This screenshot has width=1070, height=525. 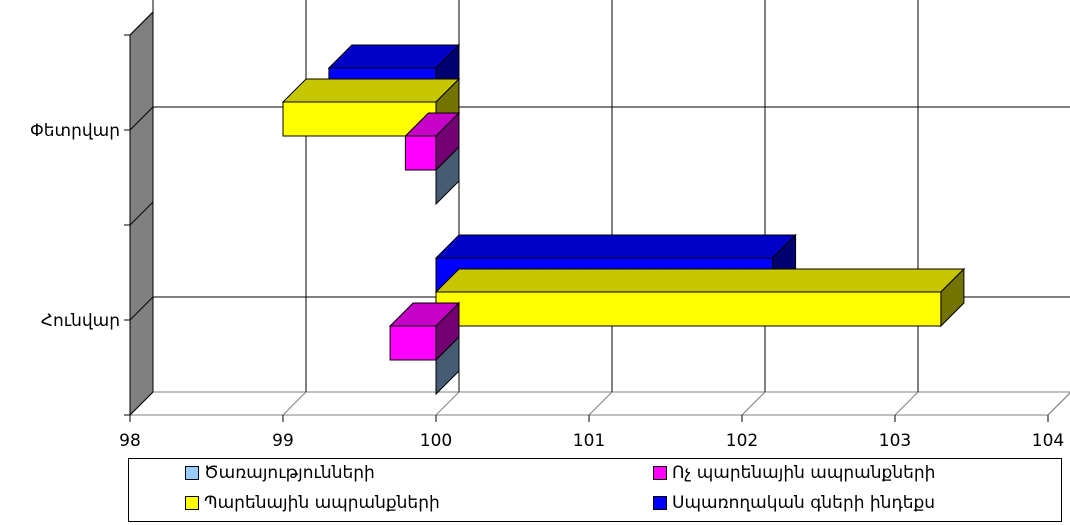 What do you see at coordinates (192, 473) in the screenshot?
I see `legend-swatch-services` at bounding box center [192, 473].